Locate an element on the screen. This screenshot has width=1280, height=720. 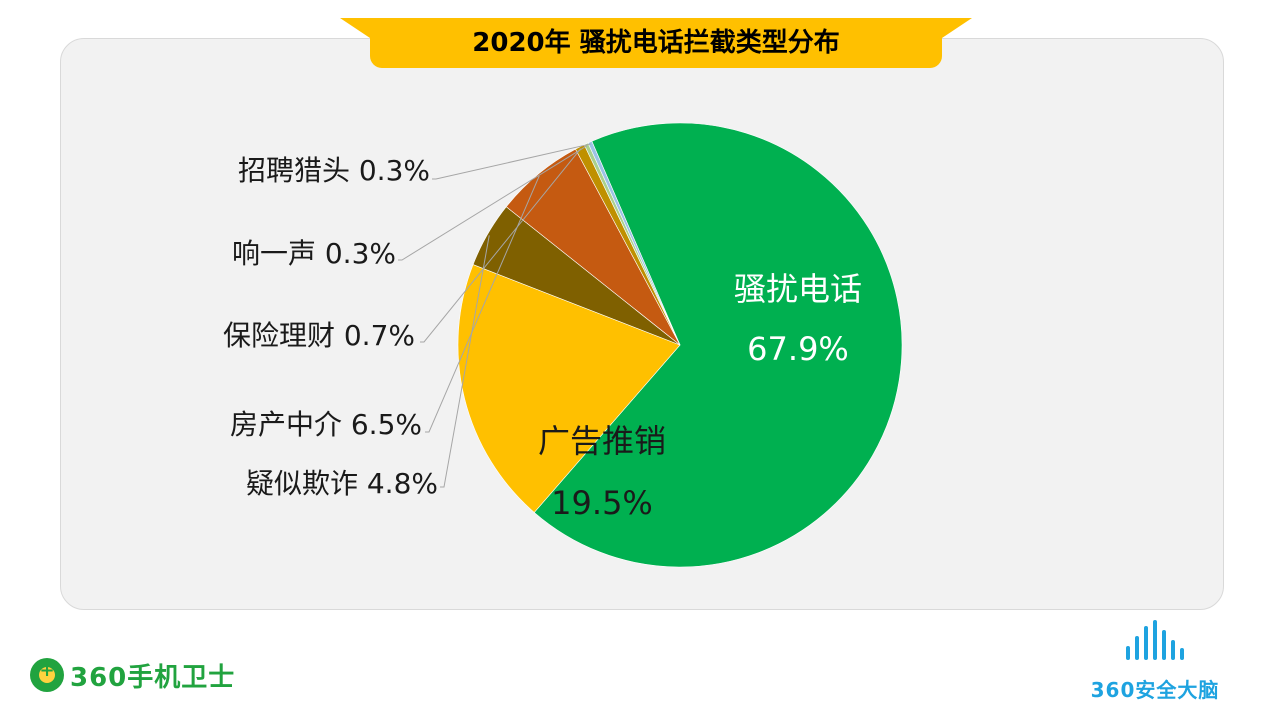
slice-label: 广告推销 is located at coordinates (602, 441).